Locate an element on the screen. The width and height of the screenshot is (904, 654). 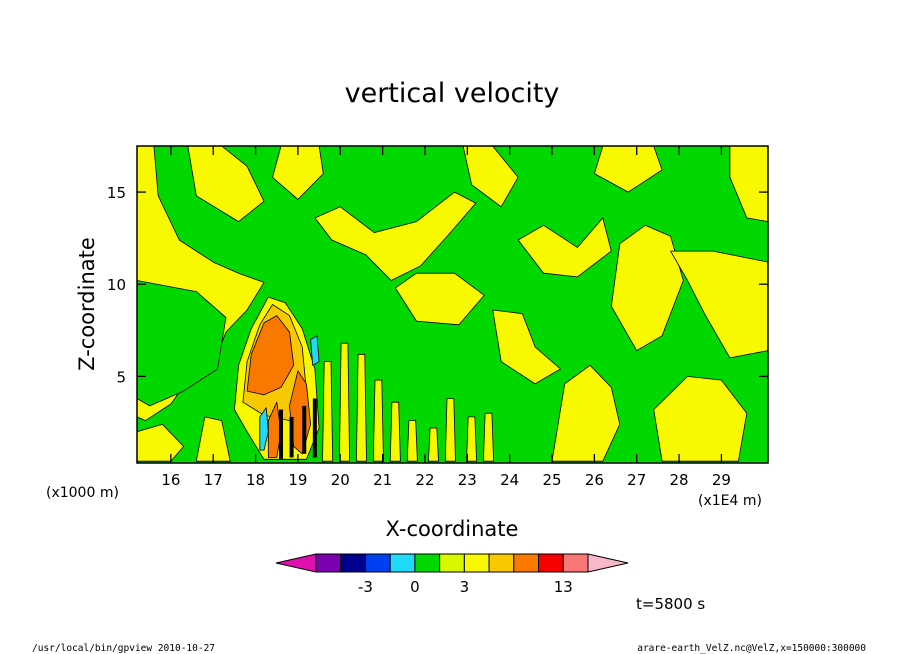
colorbar-low-arrow is located at coordinates (296, 563).